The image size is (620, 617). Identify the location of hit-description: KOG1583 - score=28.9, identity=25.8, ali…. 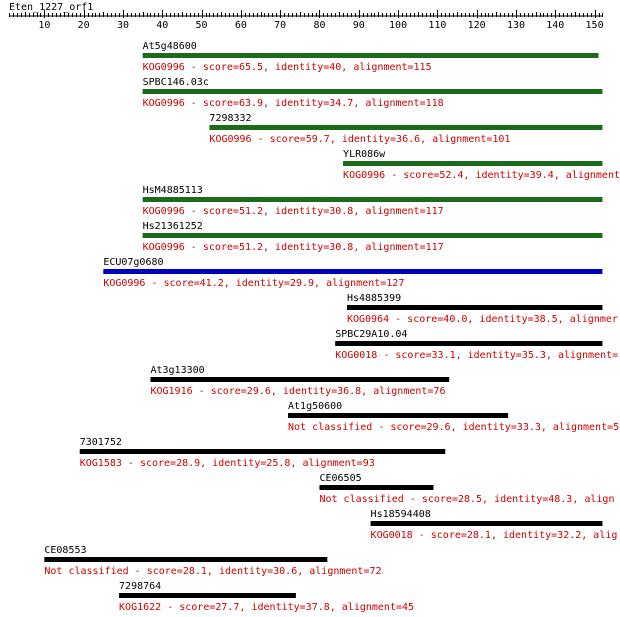
(227, 463).